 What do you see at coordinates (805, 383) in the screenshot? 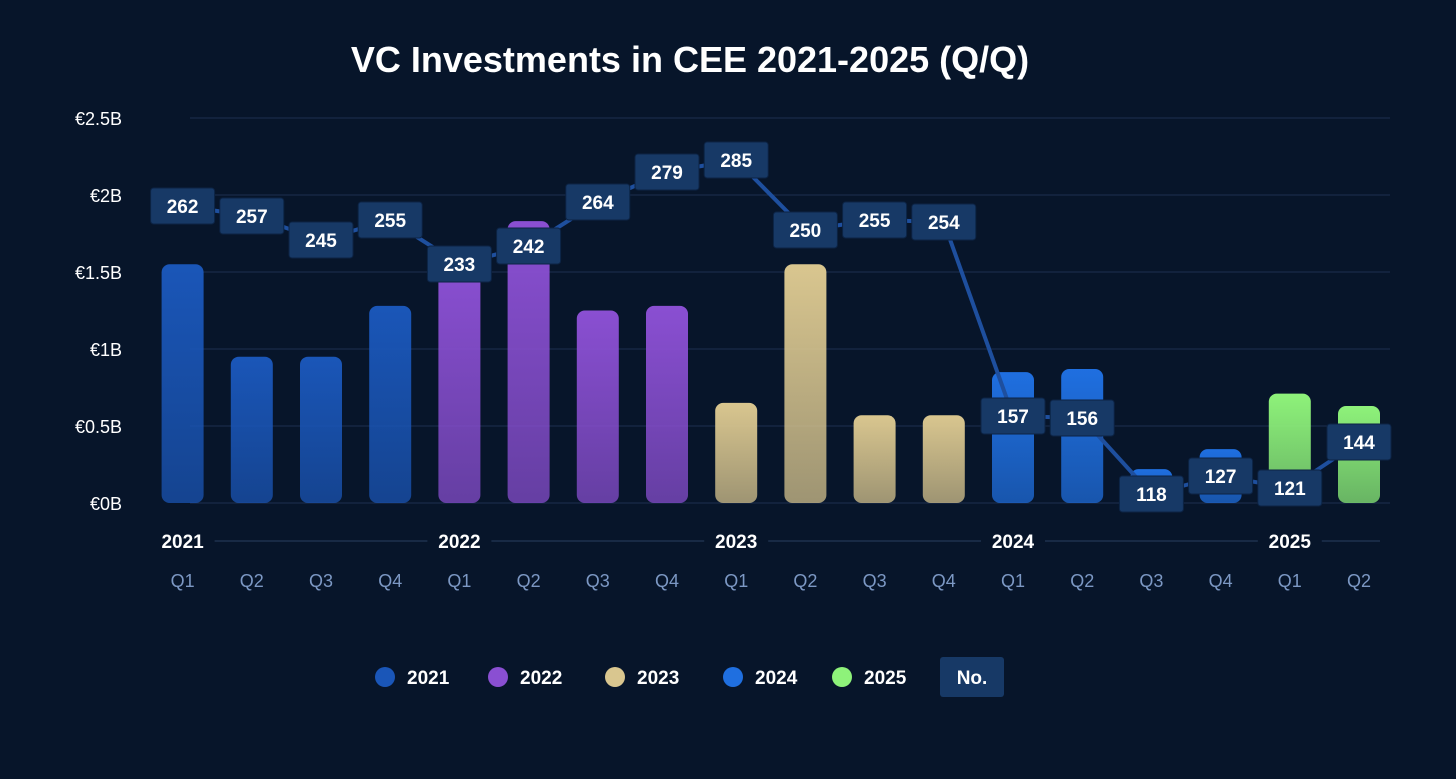
I see `bar-2023-q2` at bounding box center [805, 383].